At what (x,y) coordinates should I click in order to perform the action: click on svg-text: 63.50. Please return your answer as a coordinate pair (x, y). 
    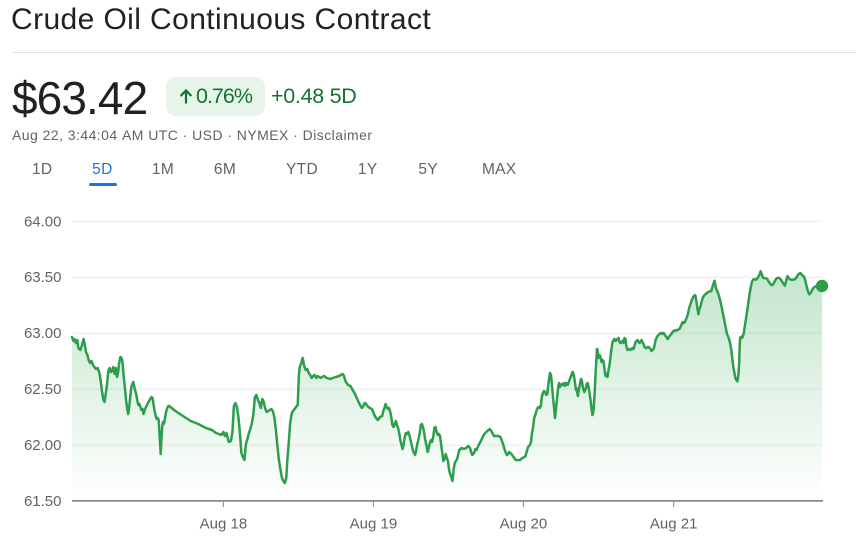
    Looking at the image, I should click on (43, 277).